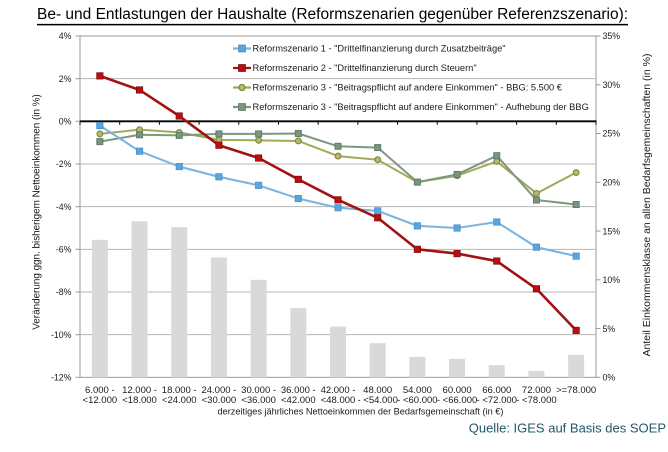 The width and height of the screenshot is (668, 452). Describe the element at coordinates (338, 400) in the screenshot. I see `svg-text: <48.000` at that location.